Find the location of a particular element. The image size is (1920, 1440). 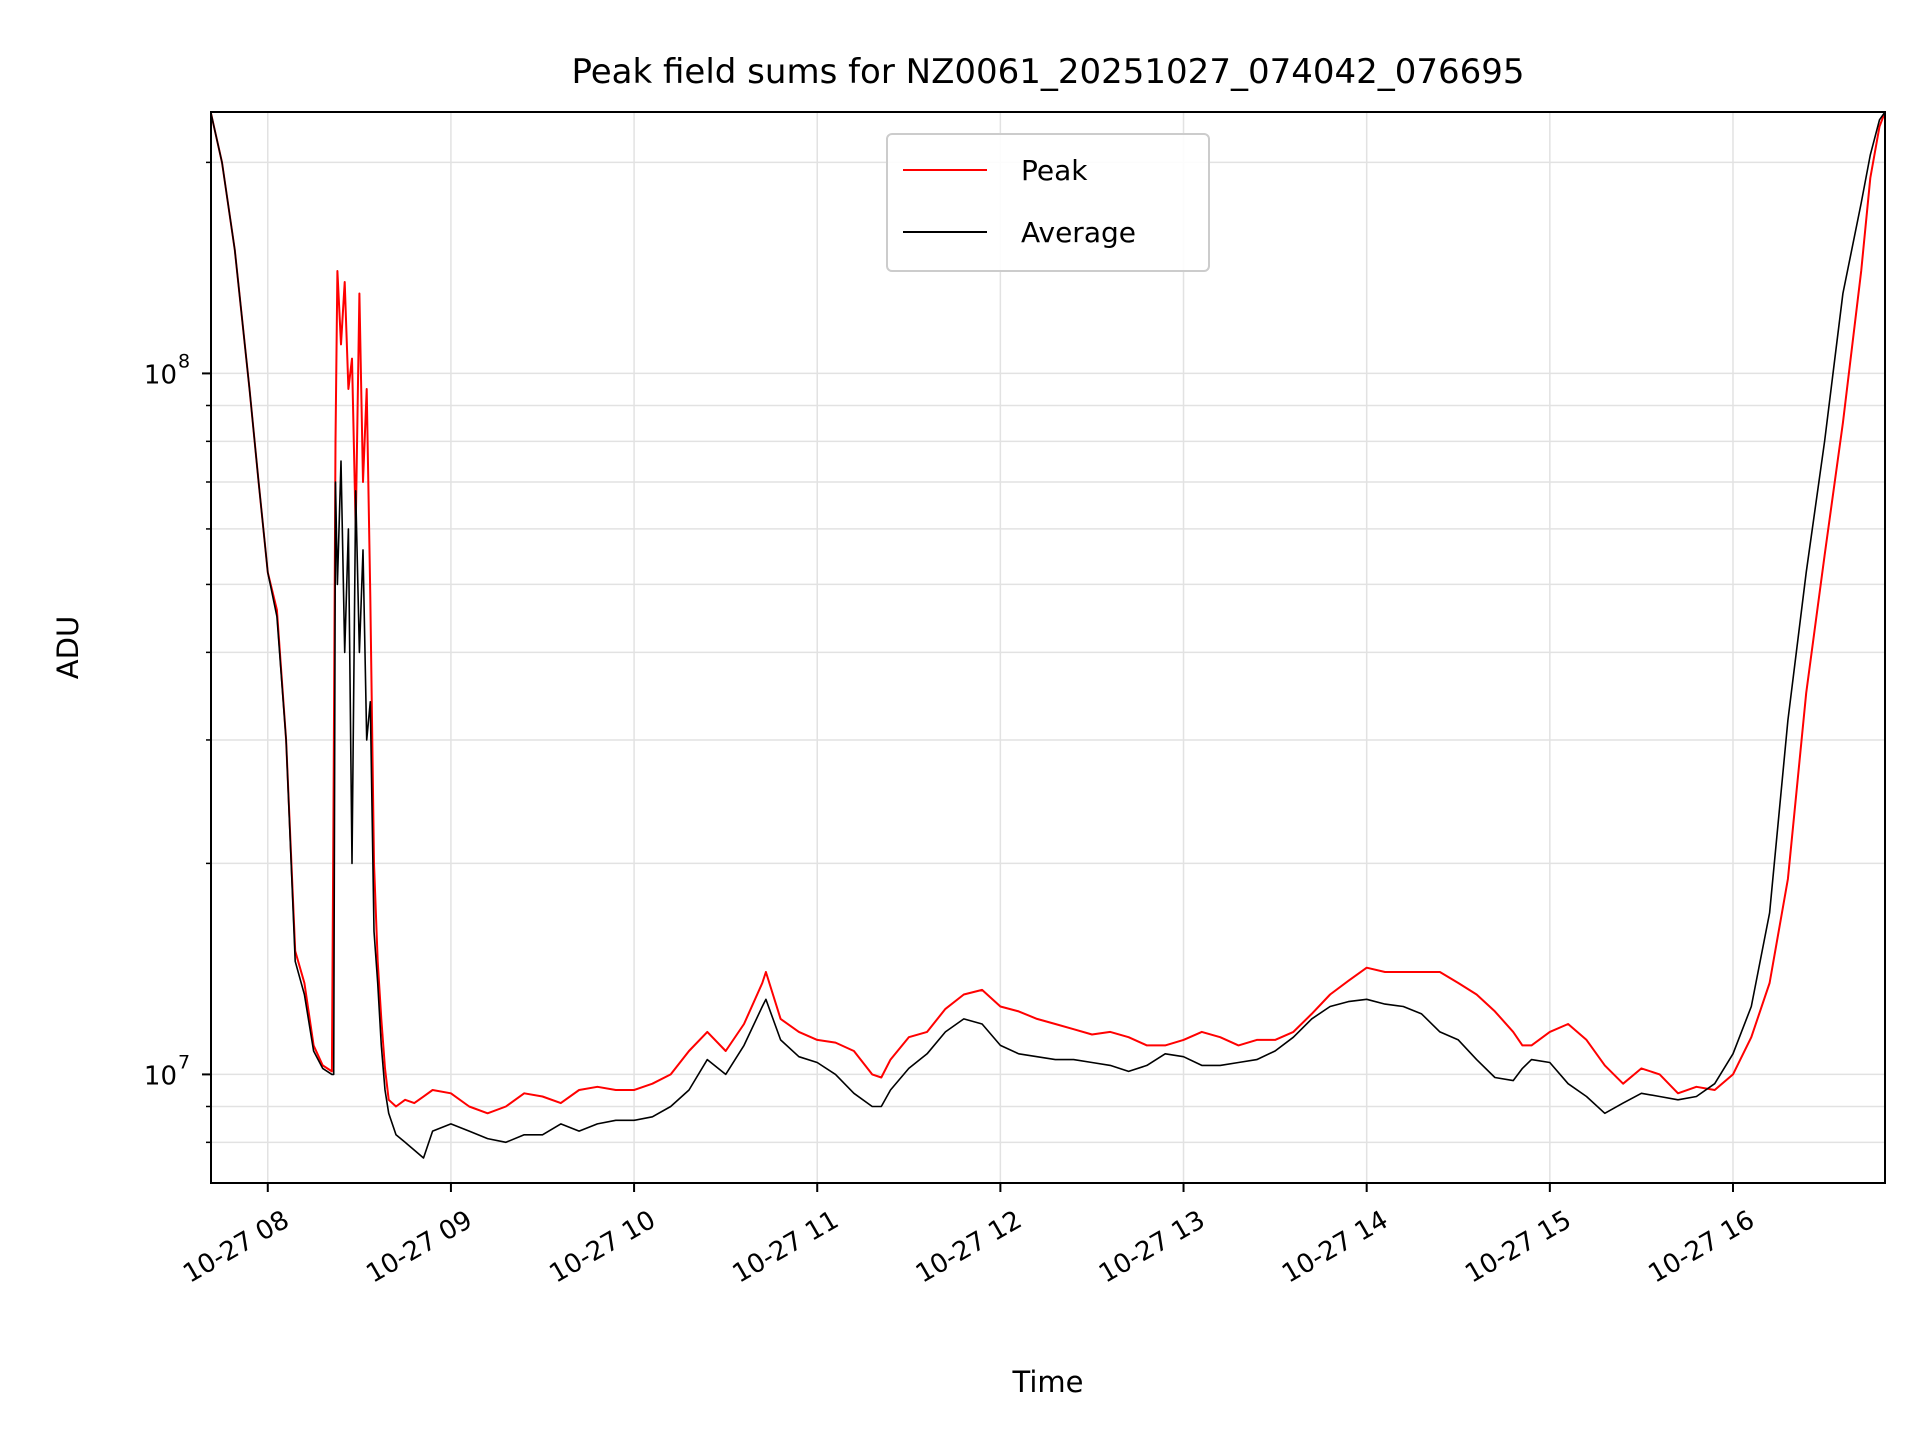

legend: Peak Average is located at coordinates (1048, 202).